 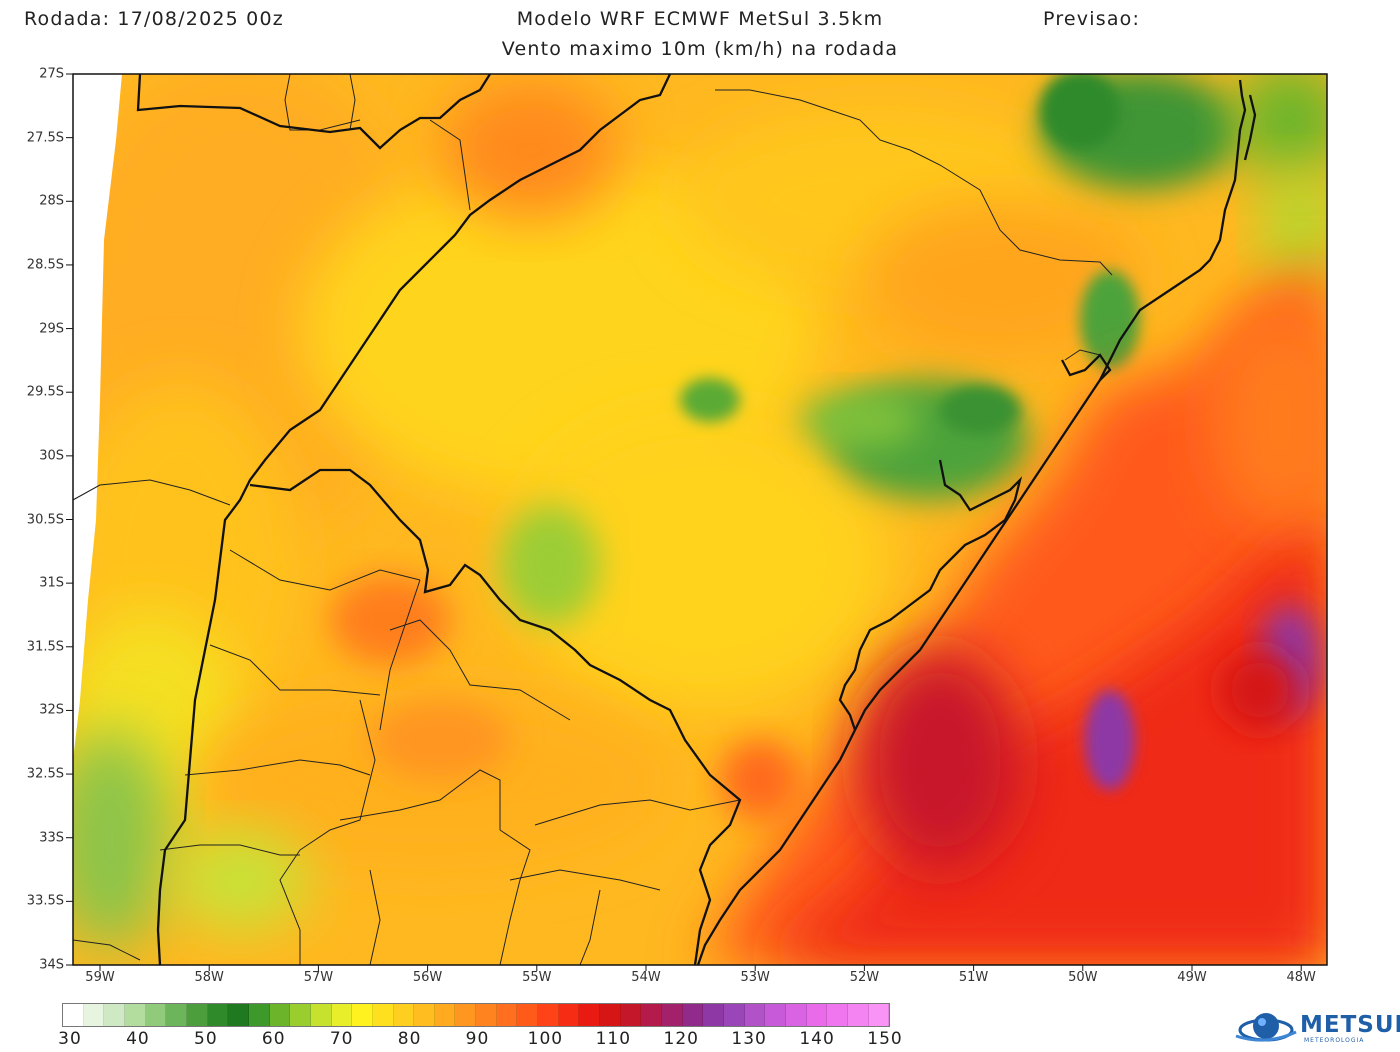 I want to click on lat-tick-label: 34S, so click(x=51, y=965).